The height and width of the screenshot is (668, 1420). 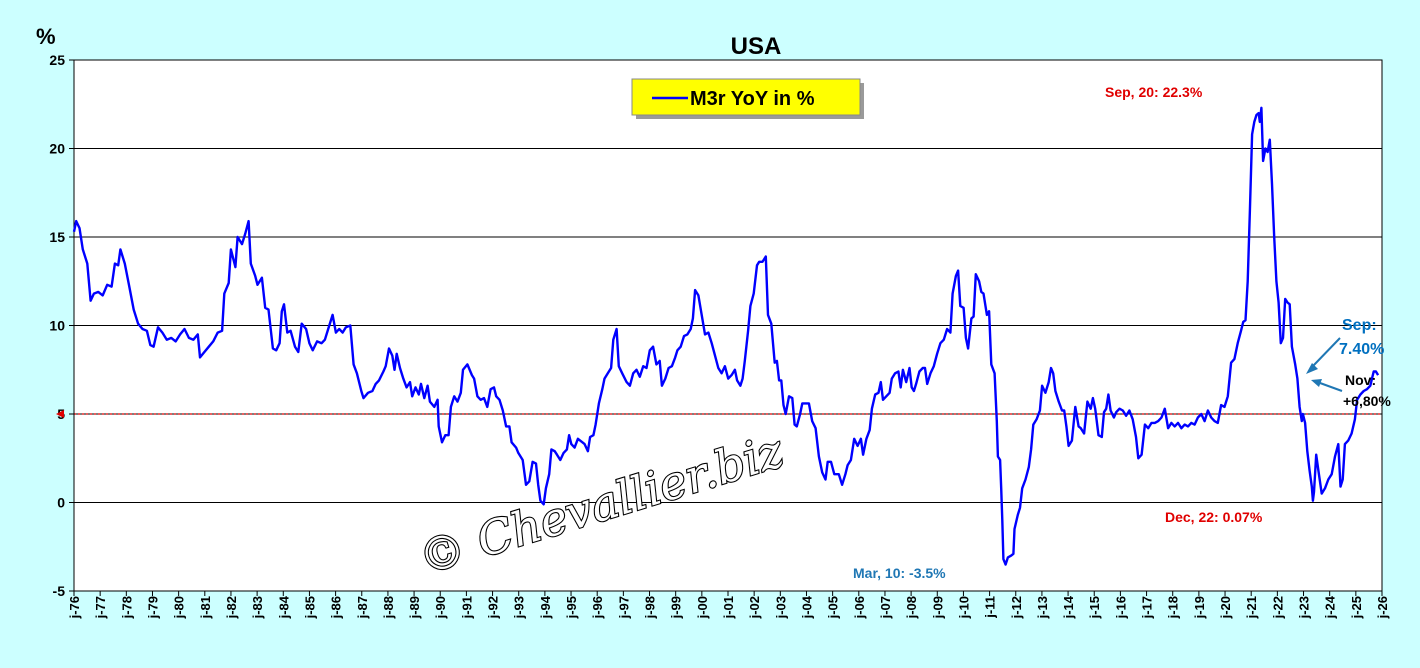 I want to click on y-tick-label: -5, so click(x=59, y=591).